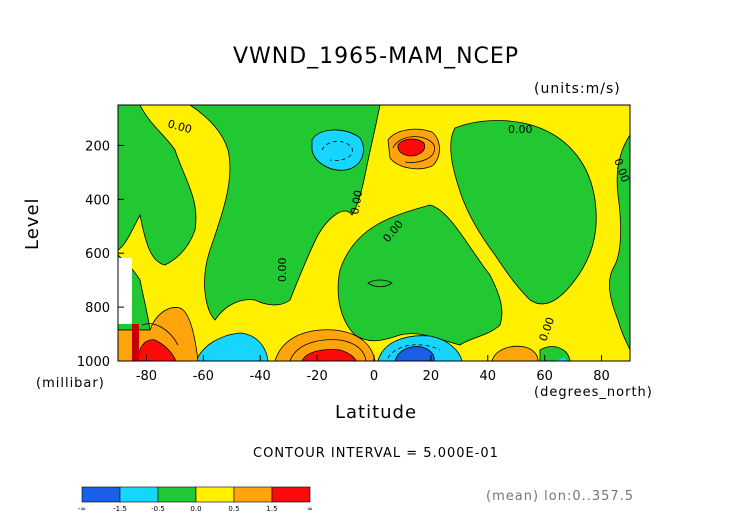  I want to click on contour-line-lower-left, so click(160, 334).